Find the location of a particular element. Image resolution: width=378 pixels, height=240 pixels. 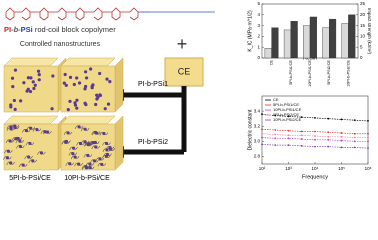

y-tick-label: 4 is located at coordinates (258, 14).